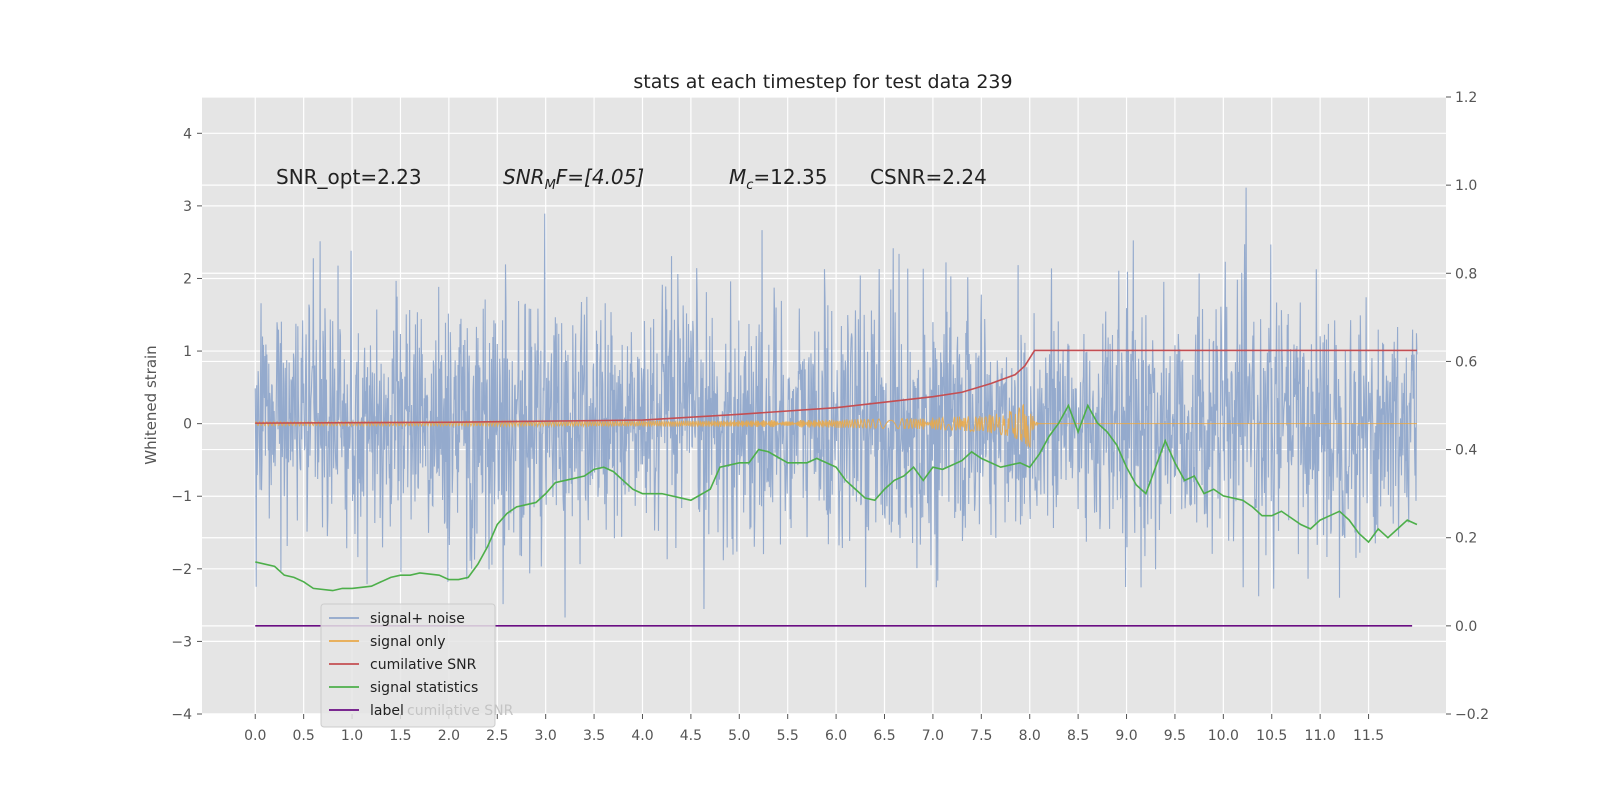 The image size is (1600, 800). What do you see at coordinates (1175, 736) in the screenshot?
I see `x-tick-label: 9.5` at bounding box center [1175, 736].